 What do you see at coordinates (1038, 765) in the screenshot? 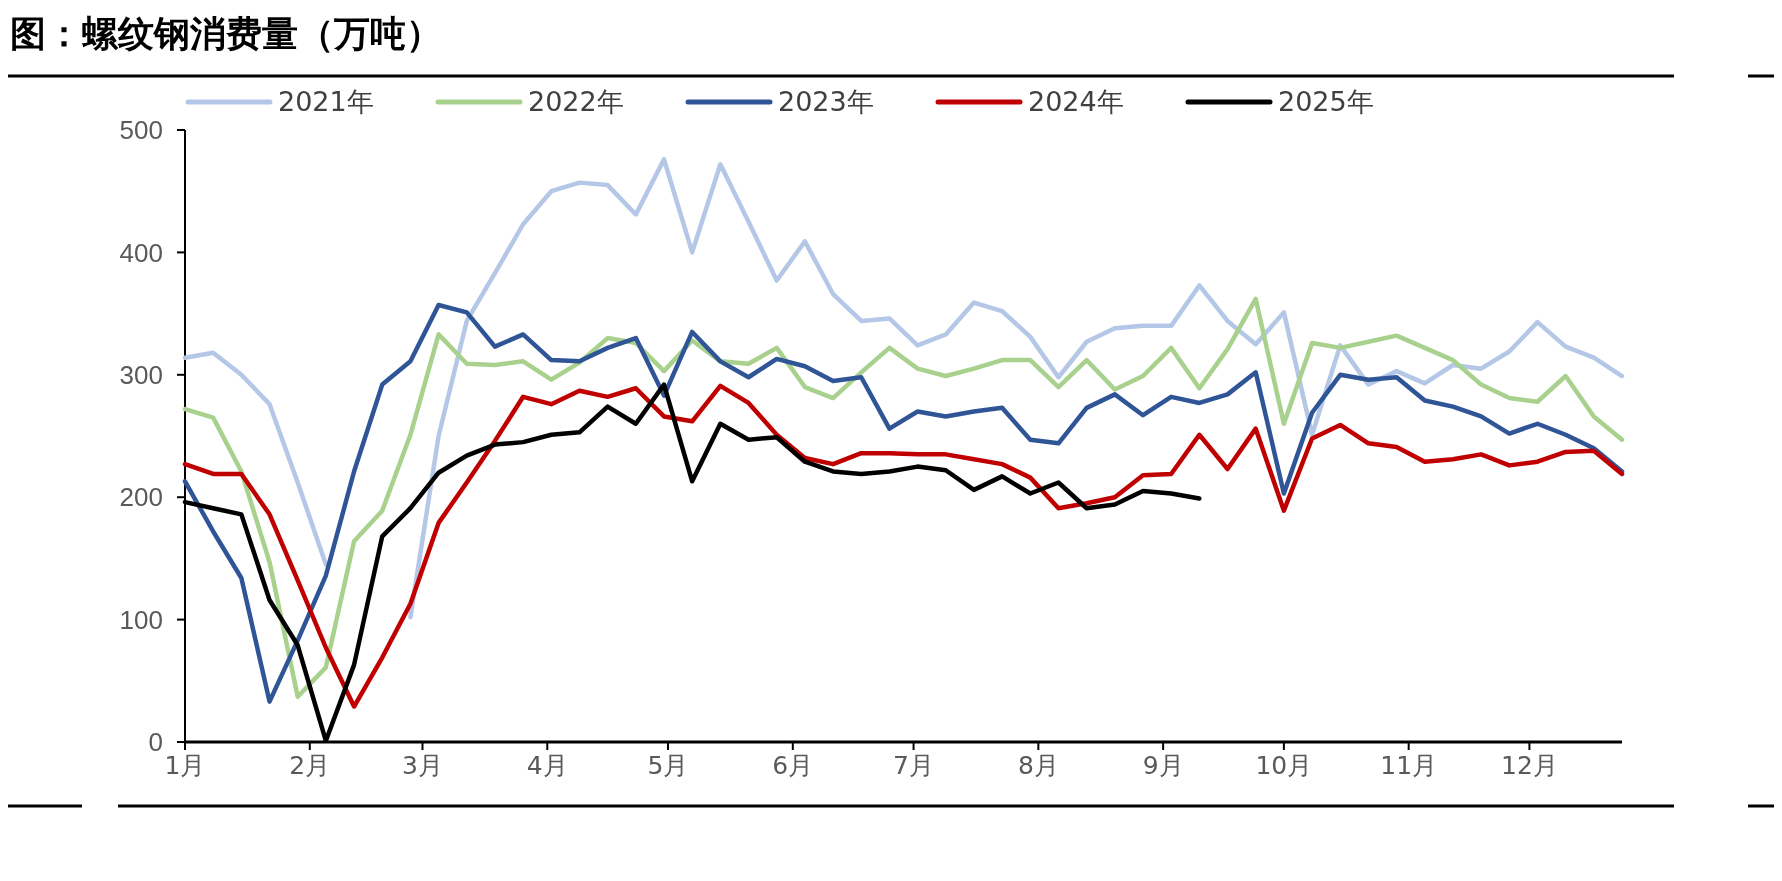
I see `x-tick-label: 8月` at bounding box center [1038, 765].